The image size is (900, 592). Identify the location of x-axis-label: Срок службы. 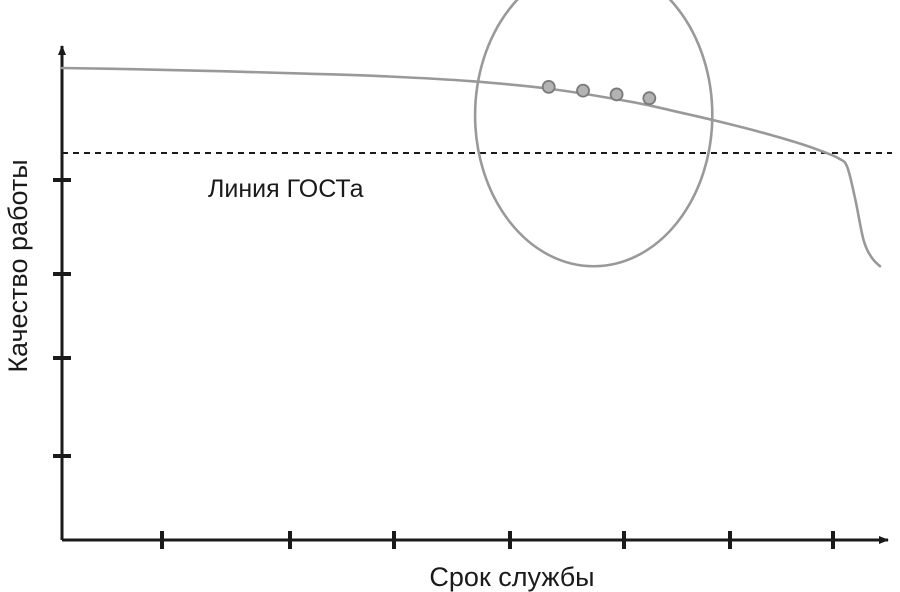
(511, 577).